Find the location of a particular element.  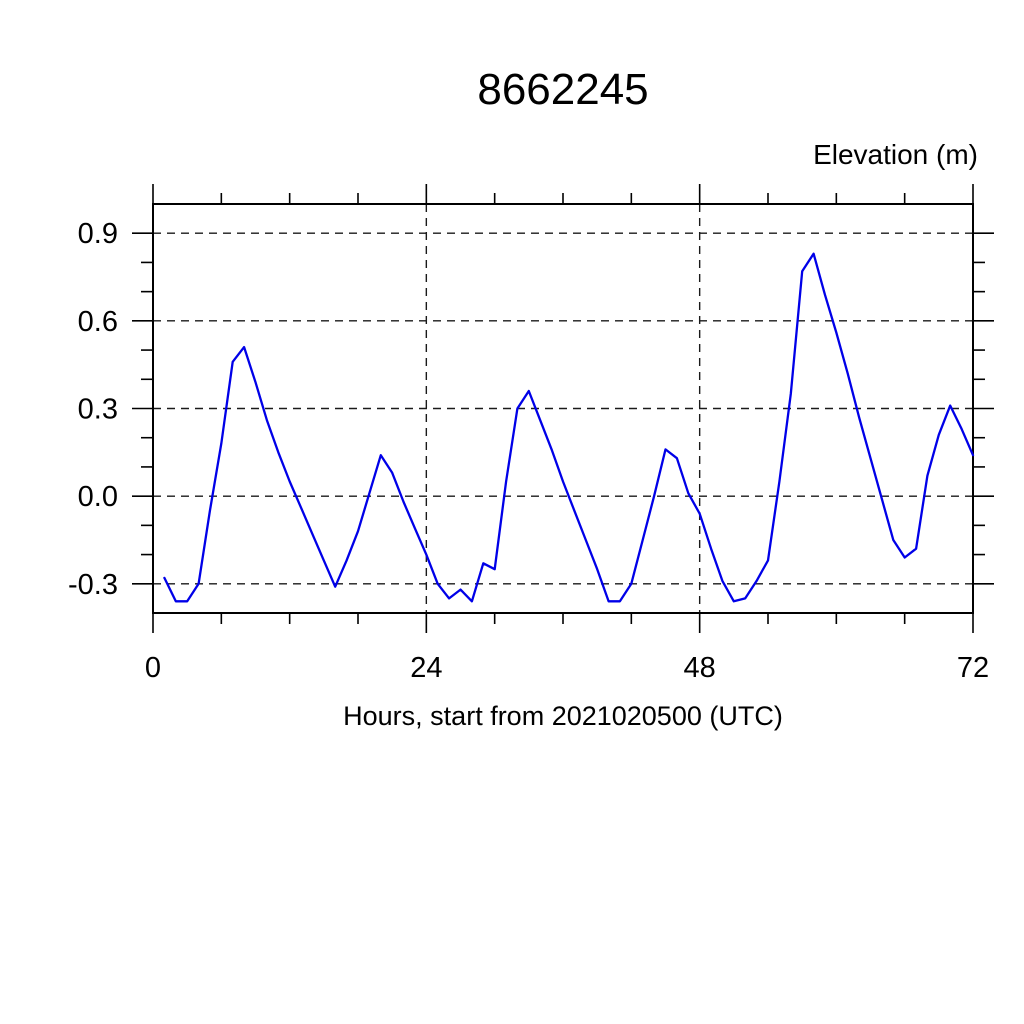

x-axis-title: Hours, start from 2021020500 (UTC) is located at coordinates (563, 716).